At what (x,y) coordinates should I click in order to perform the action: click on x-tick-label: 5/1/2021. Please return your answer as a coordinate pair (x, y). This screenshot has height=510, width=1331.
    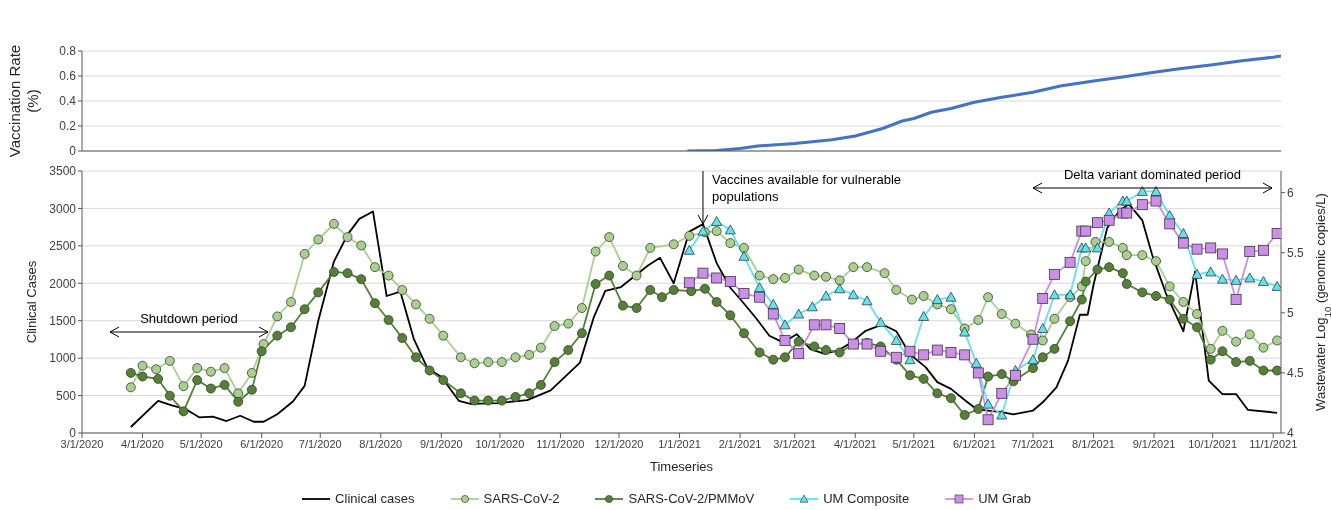
    Looking at the image, I should click on (914, 443).